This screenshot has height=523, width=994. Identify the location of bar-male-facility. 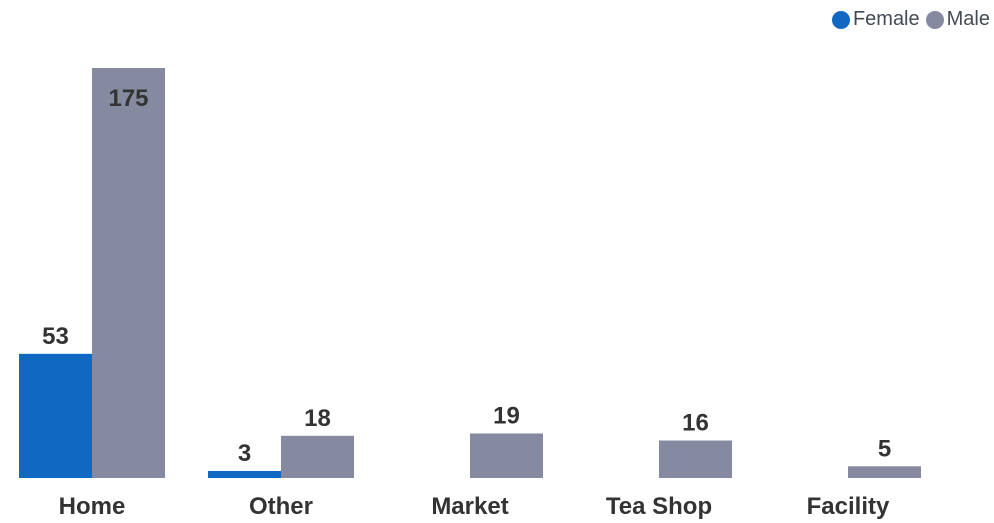
(884, 472).